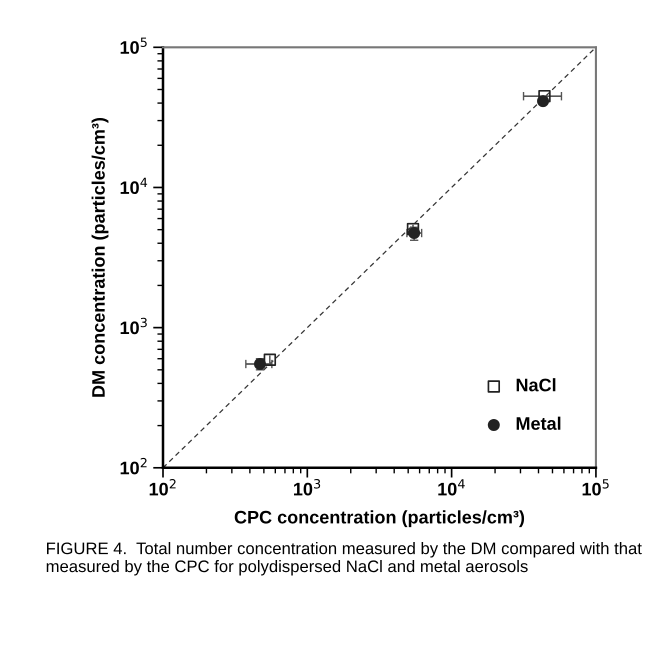  Describe the element at coordinates (133, 466) in the screenshot. I see `y-tick-label: 10$^{2}$` at that location.